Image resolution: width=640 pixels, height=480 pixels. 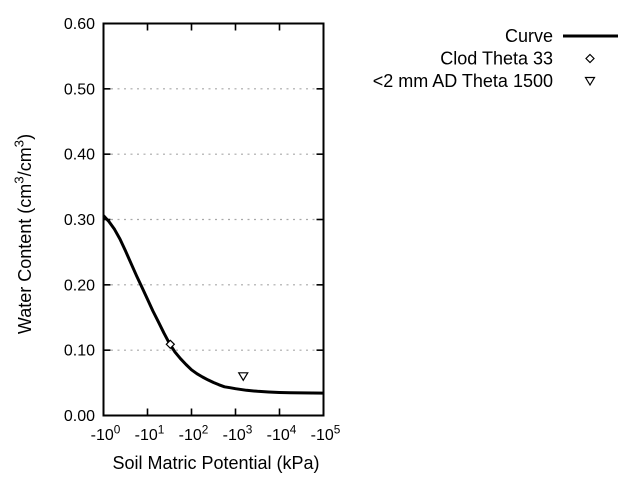 I want to click on y-tick-label-0.30: 0.30, so click(x=79, y=220).